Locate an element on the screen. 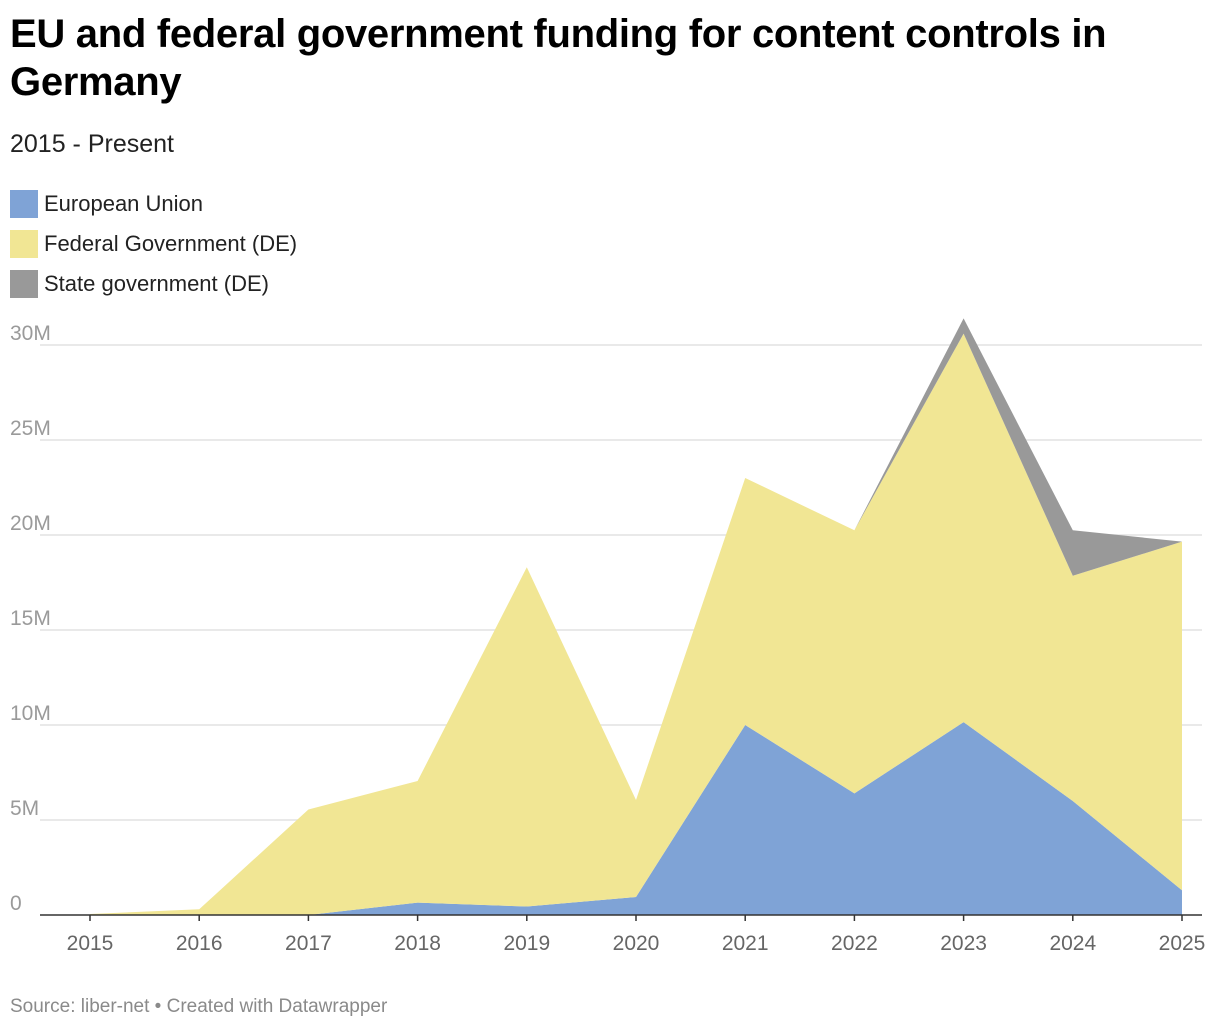 Image resolution: width=1220 pixels, height=1034 pixels. legend-swatch-federal-government is located at coordinates (24, 244).